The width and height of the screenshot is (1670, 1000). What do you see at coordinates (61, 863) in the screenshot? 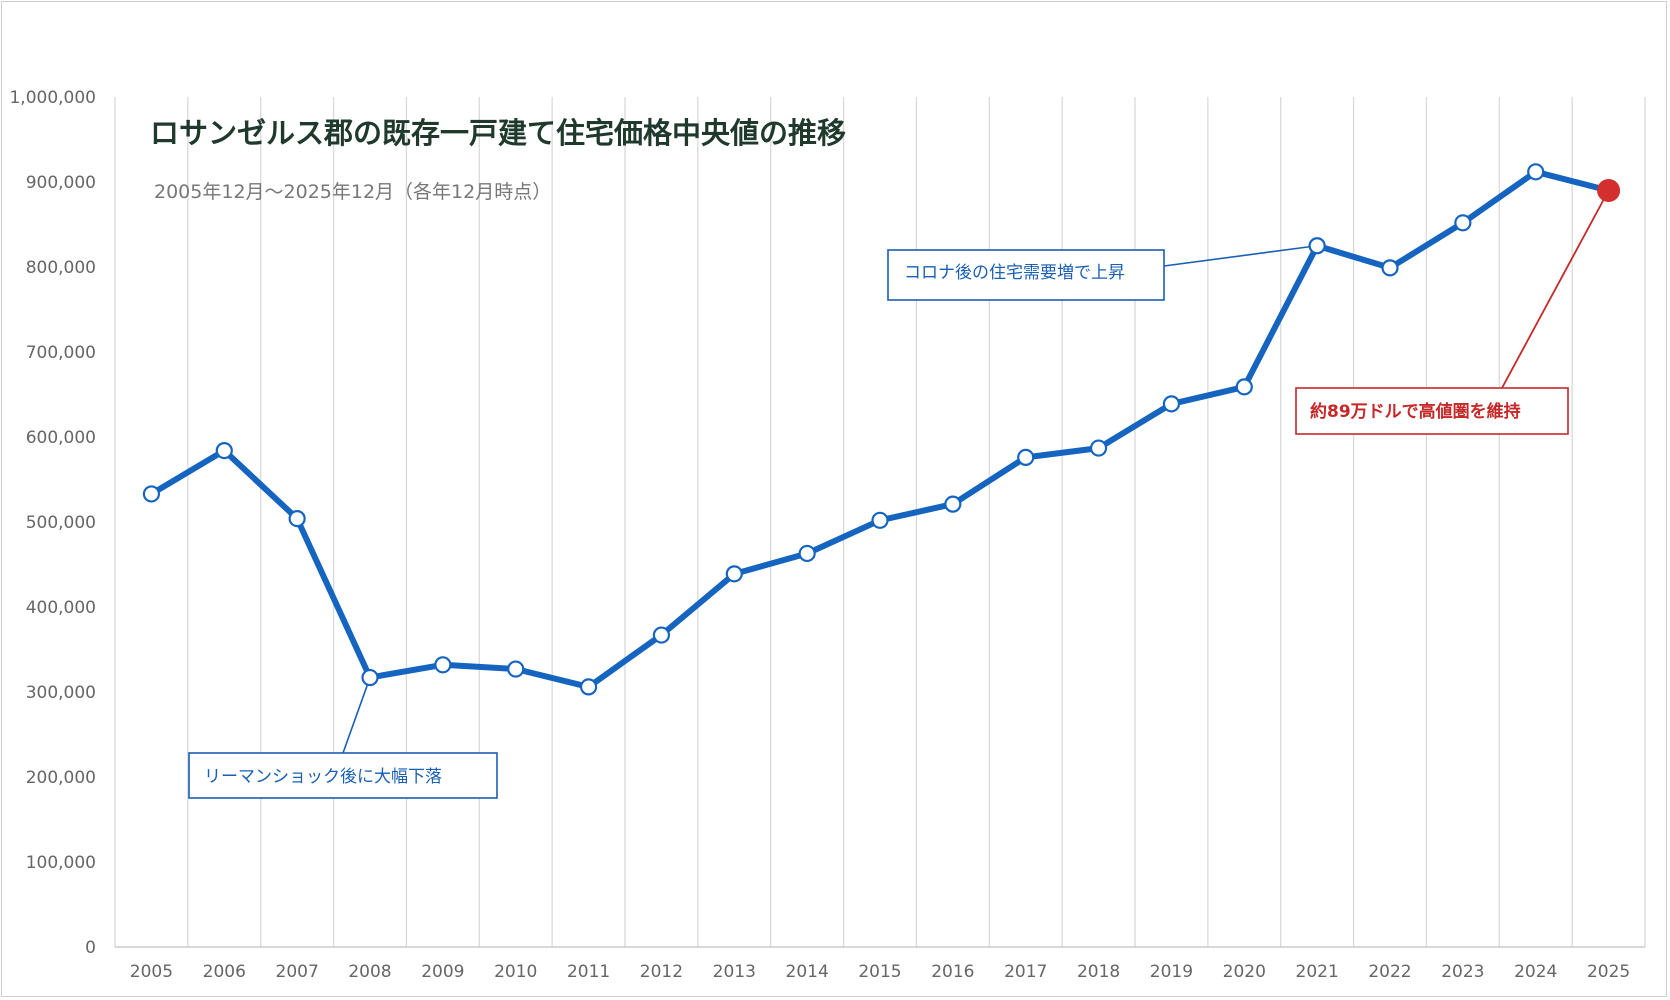
I see `y-tick-label: 100,000` at bounding box center [61, 863].